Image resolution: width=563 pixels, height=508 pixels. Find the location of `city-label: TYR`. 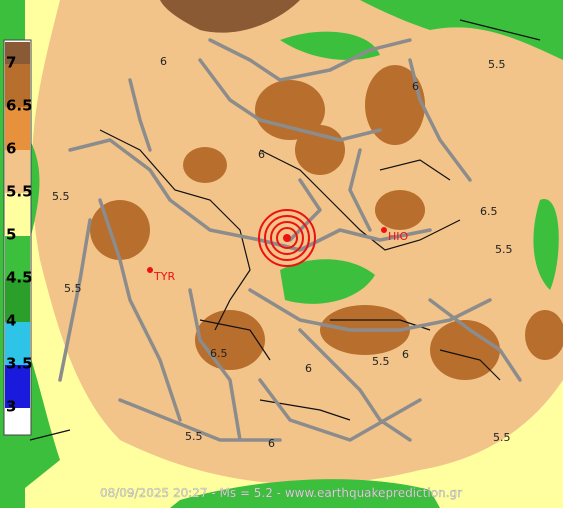

city-label: TYR is located at coordinates (164, 276).